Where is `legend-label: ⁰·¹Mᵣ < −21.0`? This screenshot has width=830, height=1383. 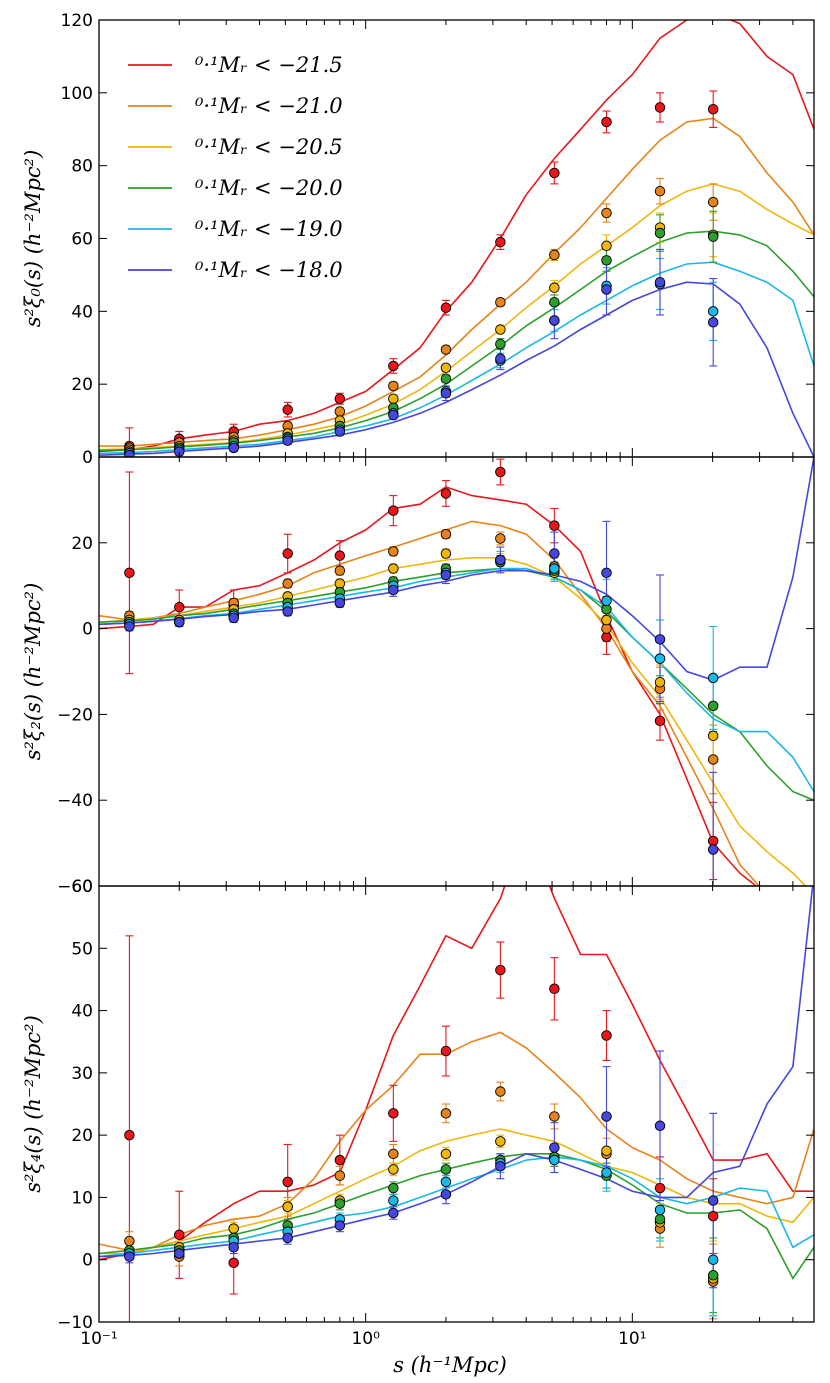 legend-label: ⁰·¹Mᵣ < −21.0 is located at coordinates (268, 106).